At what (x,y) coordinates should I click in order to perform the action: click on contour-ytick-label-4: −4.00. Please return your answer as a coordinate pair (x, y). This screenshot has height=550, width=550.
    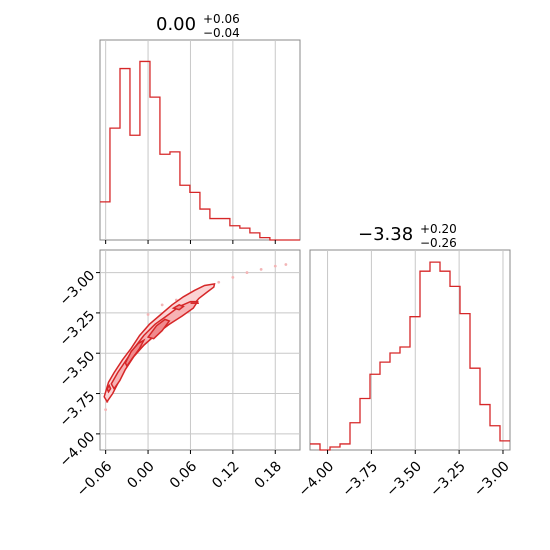
    Looking at the image, I should click on (78, 450).